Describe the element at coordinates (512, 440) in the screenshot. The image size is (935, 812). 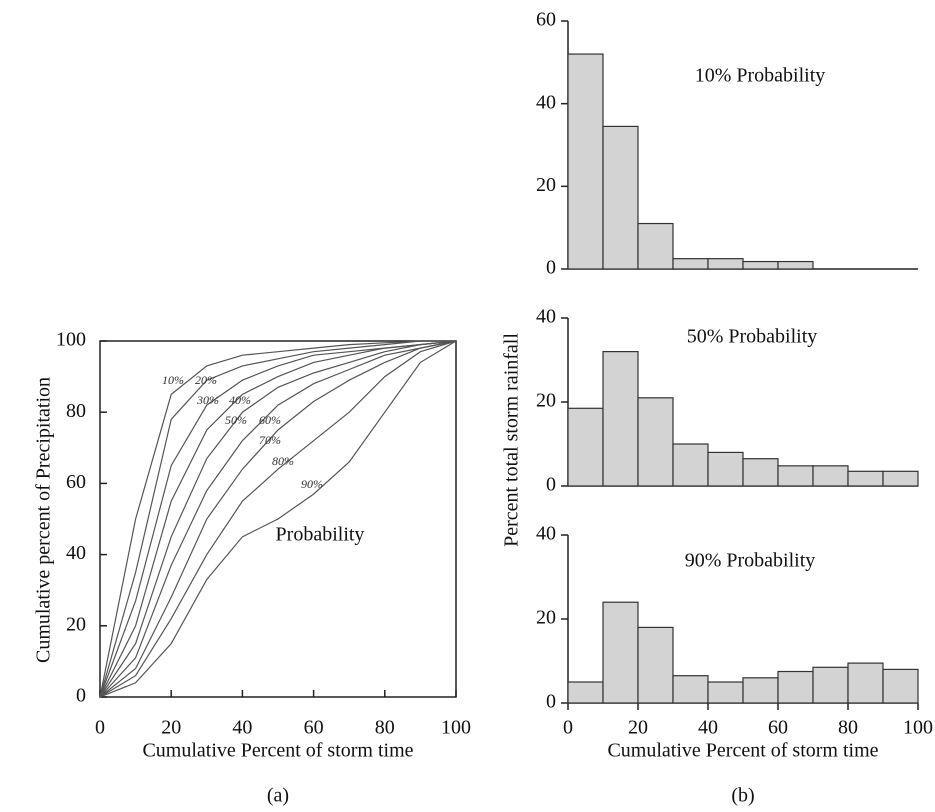
I see `y-axis-label: Percent total storm rainfall` at that location.